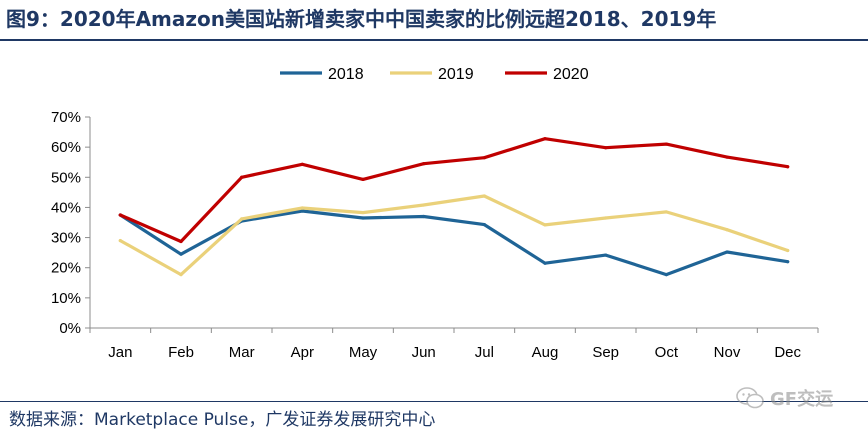  I want to click on watermark-text: GF交运, so click(802, 399).